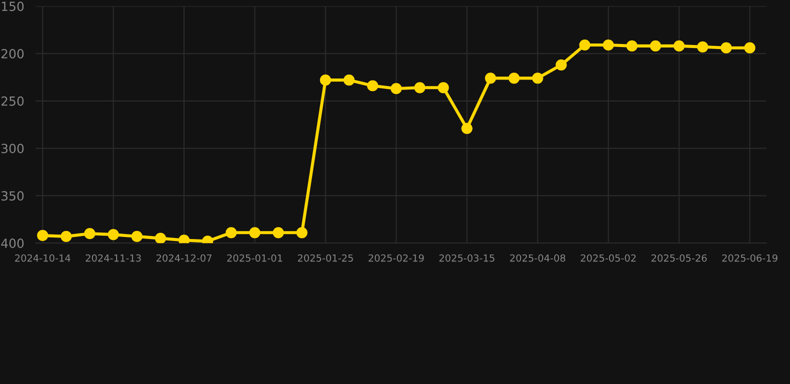 The image size is (790, 384). What do you see at coordinates (12, 243) in the screenshot?
I see `y-tick-label: 400` at bounding box center [12, 243].